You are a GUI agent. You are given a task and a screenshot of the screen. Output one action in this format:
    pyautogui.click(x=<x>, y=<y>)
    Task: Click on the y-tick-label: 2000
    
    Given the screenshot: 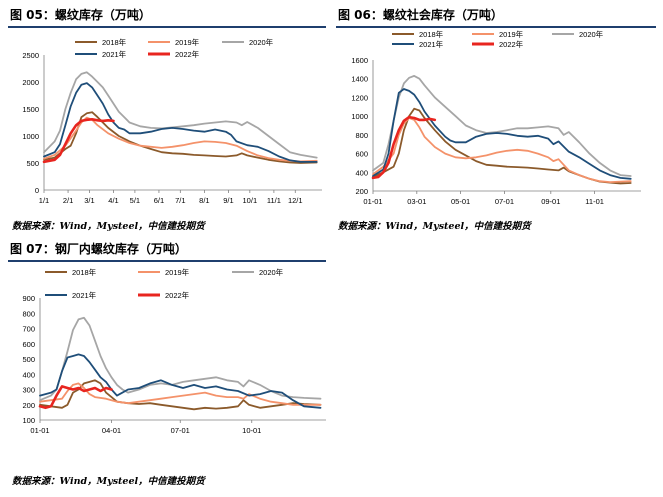 What is the action you would take?
    pyautogui.click(x=30, y=82)
    